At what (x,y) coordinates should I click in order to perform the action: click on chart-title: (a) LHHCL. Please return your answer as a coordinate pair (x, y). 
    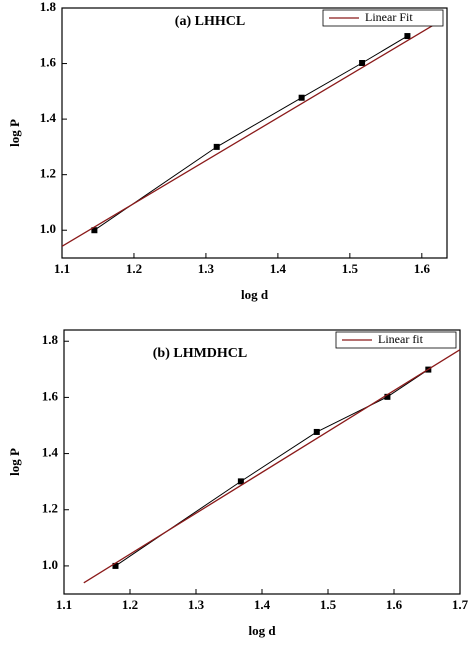
    Looking at the image, I should click on (210, 21).